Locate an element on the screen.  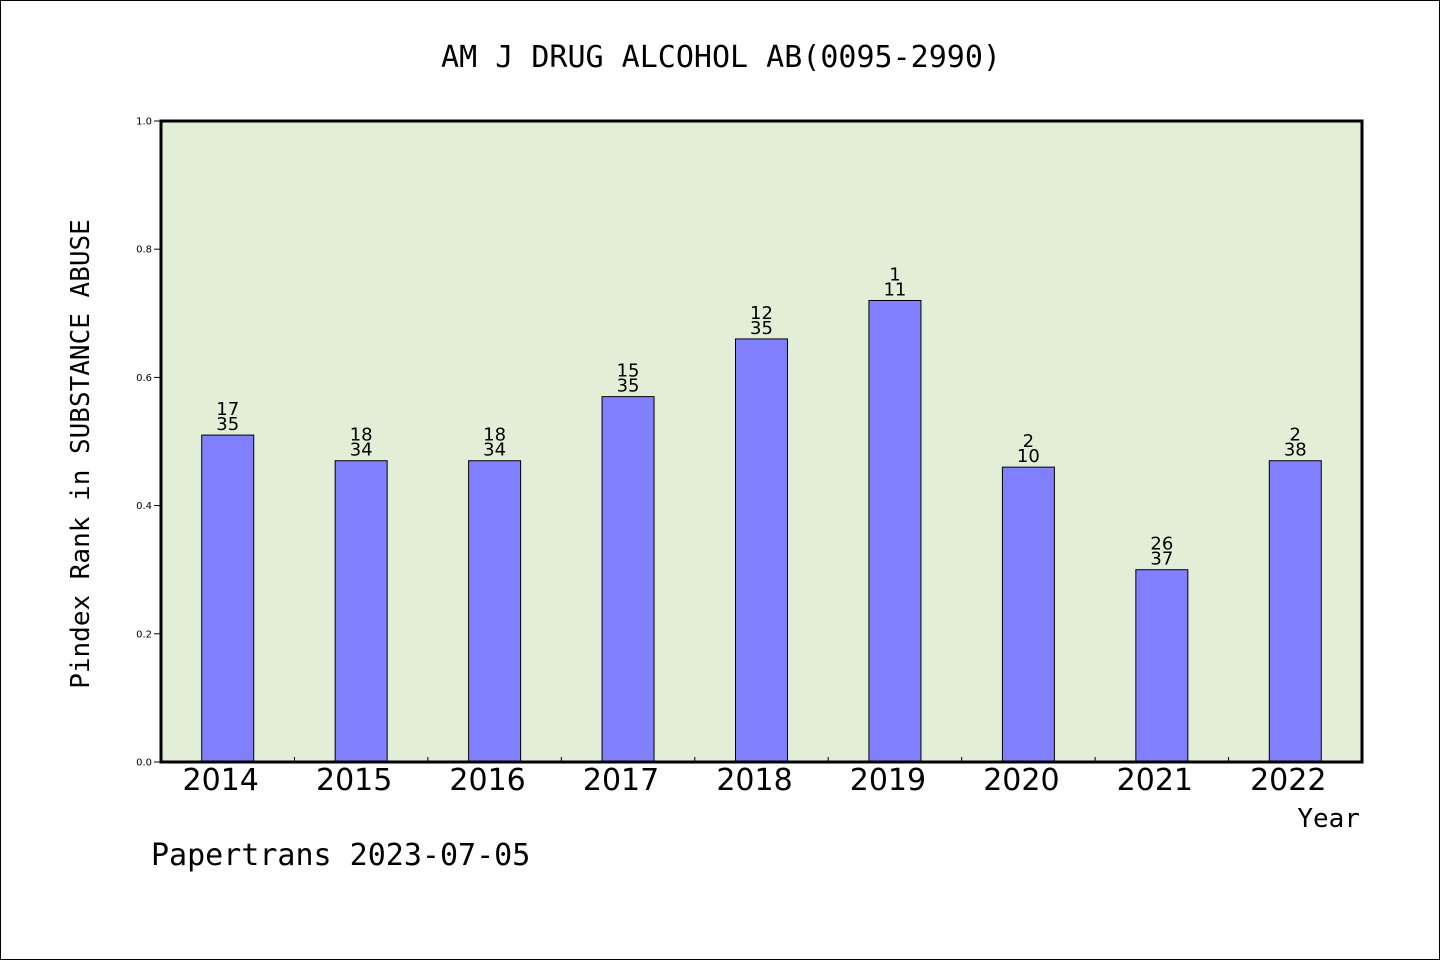
y-tick-label: 0.0 is located at coordinates (144, 763).